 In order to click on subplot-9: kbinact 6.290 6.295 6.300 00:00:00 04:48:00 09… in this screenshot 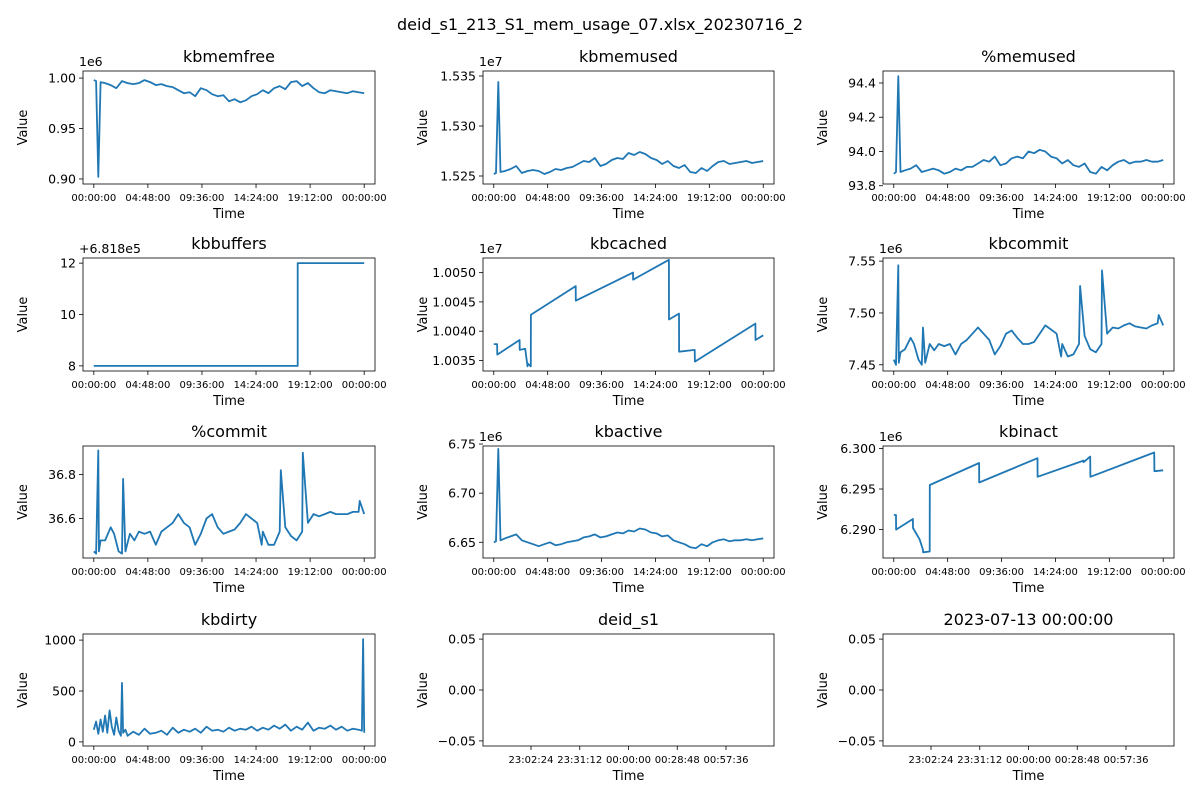, I will do `click(1001, 509)`.